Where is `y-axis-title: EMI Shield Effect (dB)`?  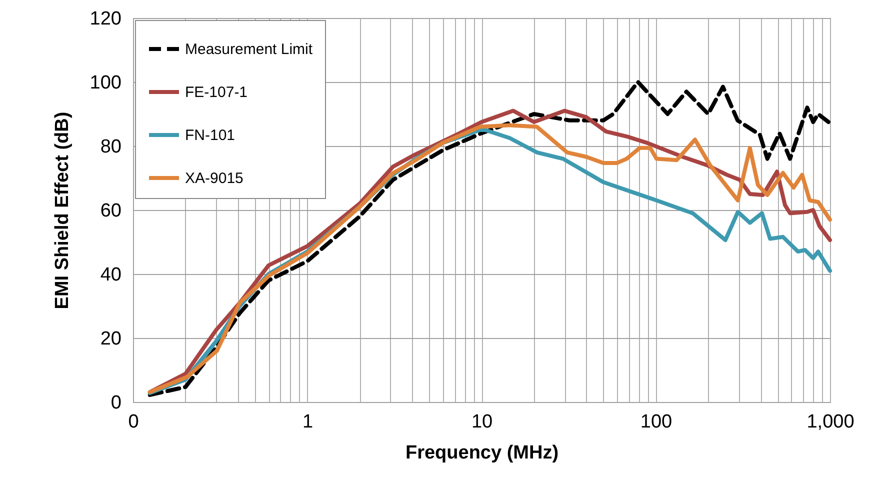 y-axis-title: EMI Shield Effect (dB) is located at coordinates (62, 211).